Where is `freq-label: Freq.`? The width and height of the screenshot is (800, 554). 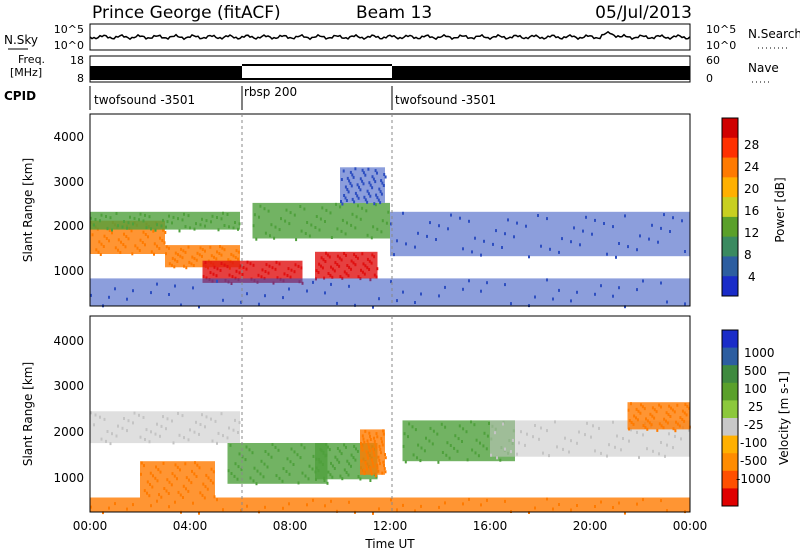
freq-label: Freq. is located at coordinates (31, 59).